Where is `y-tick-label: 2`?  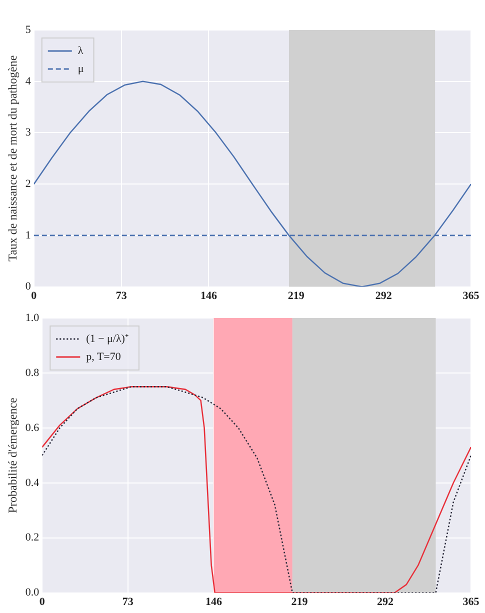
y-tick-label: 2 is located at coordinates (28, 184).